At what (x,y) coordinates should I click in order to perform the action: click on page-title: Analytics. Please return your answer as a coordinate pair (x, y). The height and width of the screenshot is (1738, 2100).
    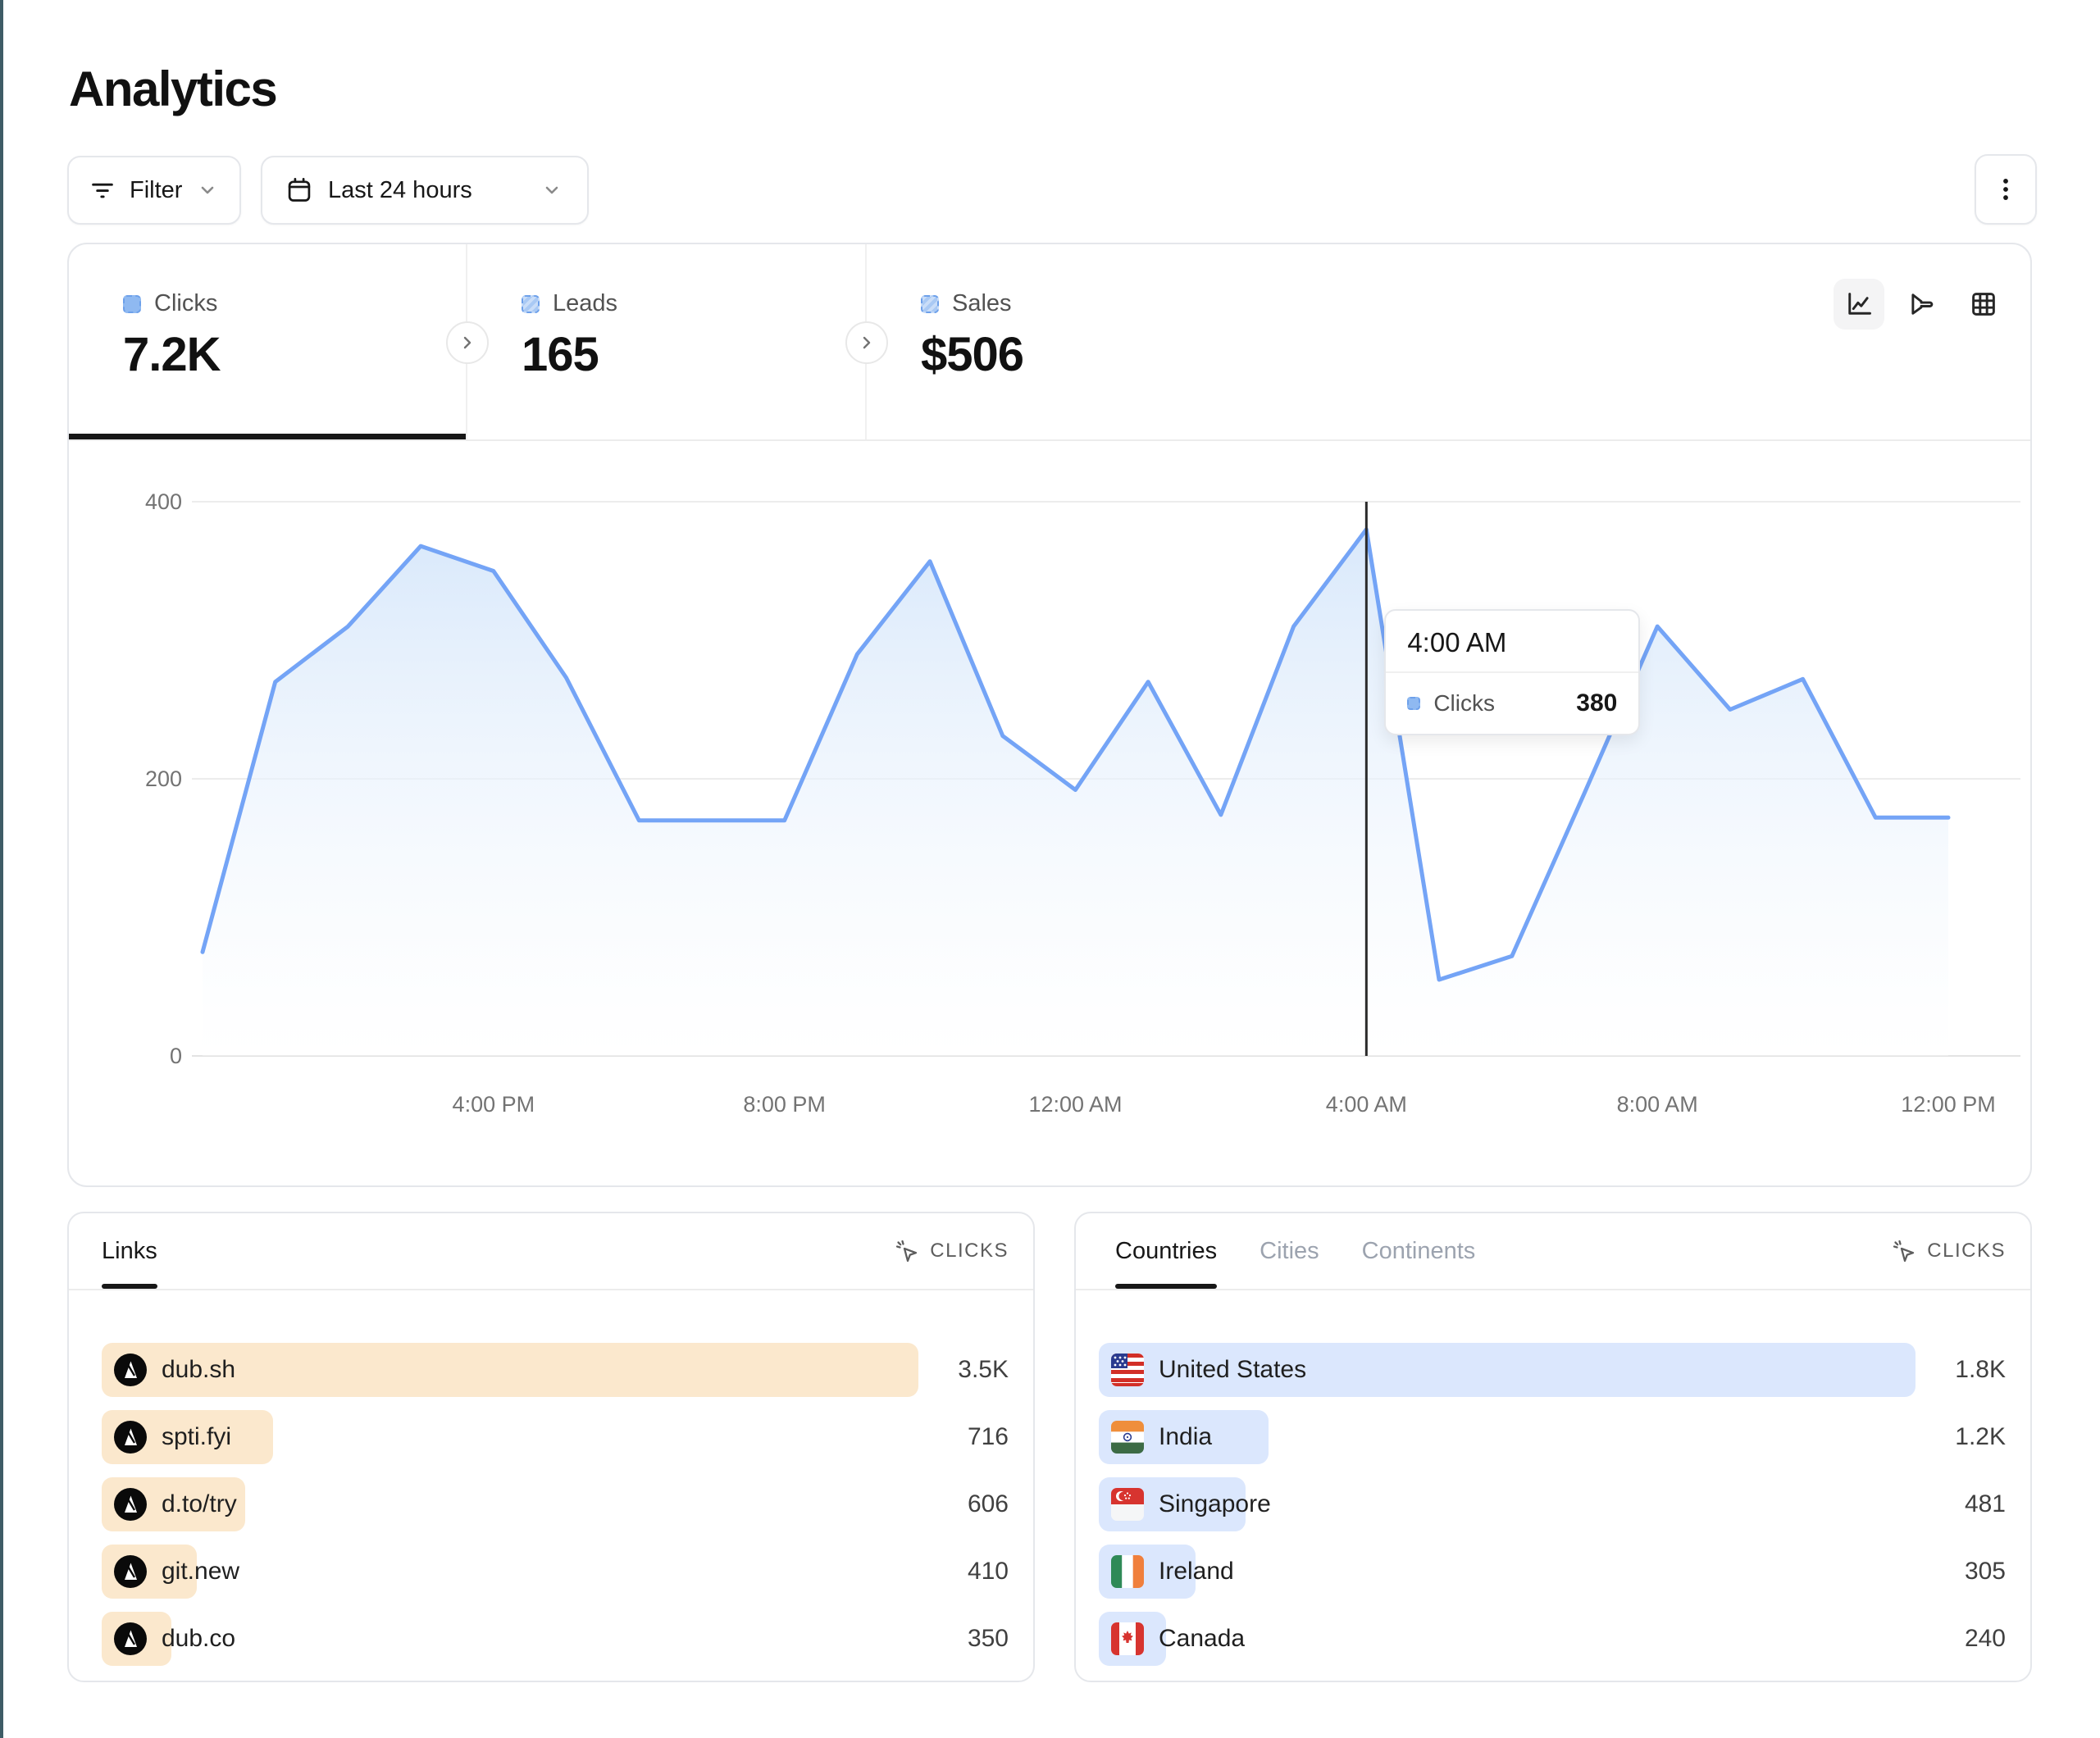
    Looking at the image, I should click on (173, 88).